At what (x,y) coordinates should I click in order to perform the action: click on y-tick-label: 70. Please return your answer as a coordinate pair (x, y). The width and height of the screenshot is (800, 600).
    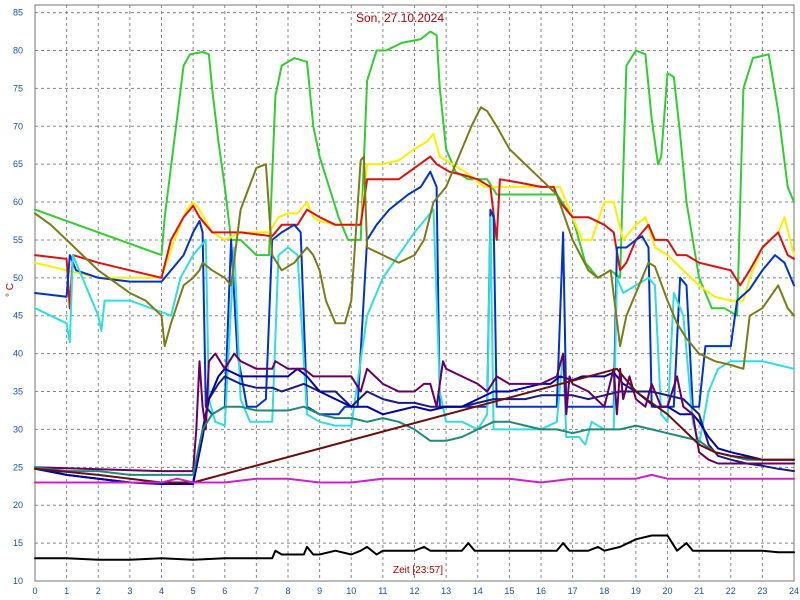
    Looking at the image, I should click on (18, 126).